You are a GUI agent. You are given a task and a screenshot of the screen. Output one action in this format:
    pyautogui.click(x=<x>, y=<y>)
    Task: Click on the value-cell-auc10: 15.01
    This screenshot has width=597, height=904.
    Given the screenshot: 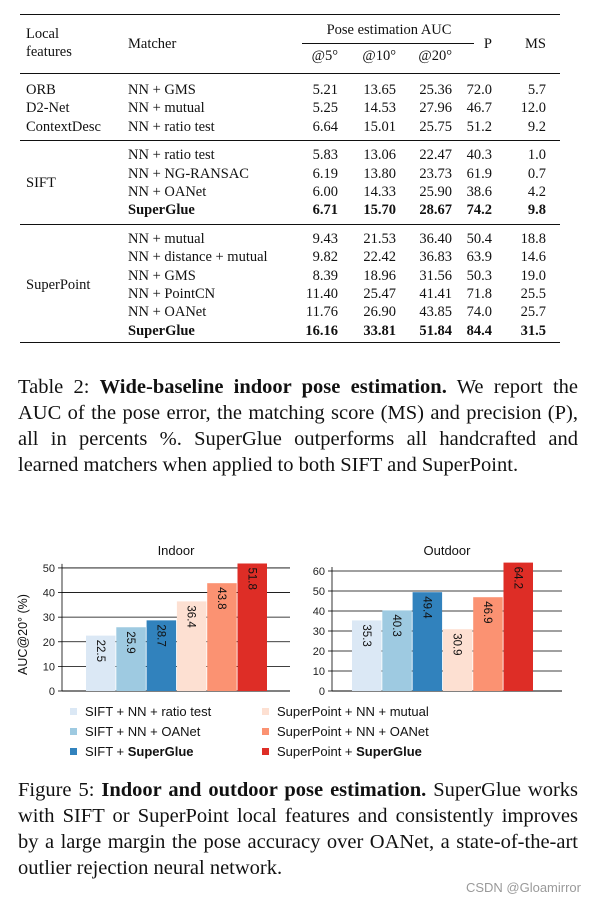 What is the action you would take?
    pyautogui.click(x=379, y=126)
    